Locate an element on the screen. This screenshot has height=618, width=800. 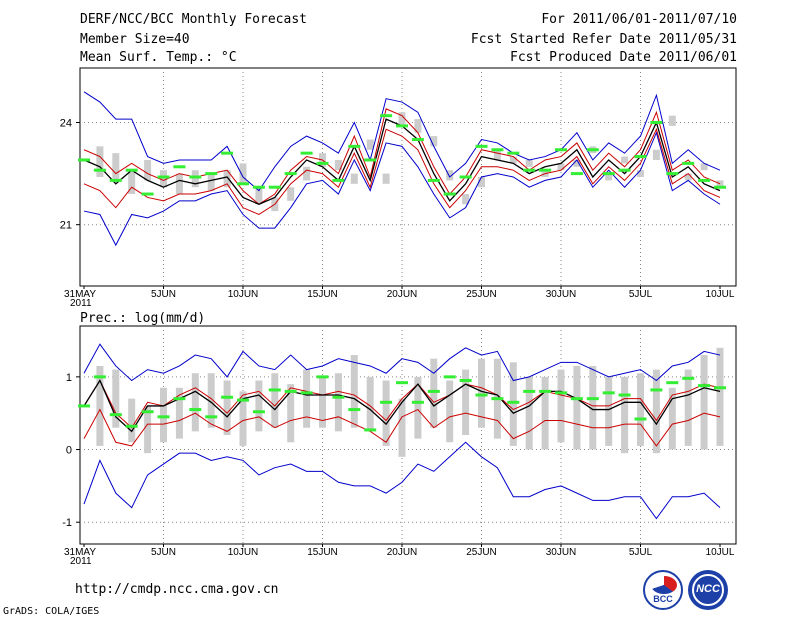
prec-x-tick-label: 15JUN is located at coordinates (322, 552).